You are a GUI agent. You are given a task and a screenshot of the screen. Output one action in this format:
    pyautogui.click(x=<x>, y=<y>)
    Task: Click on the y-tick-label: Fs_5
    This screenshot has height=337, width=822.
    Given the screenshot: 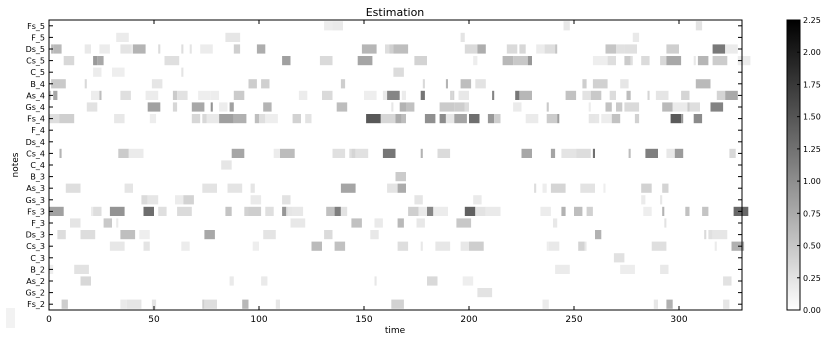 What is the action you would take?
    pyautogui.click(x=36, y=26)
    